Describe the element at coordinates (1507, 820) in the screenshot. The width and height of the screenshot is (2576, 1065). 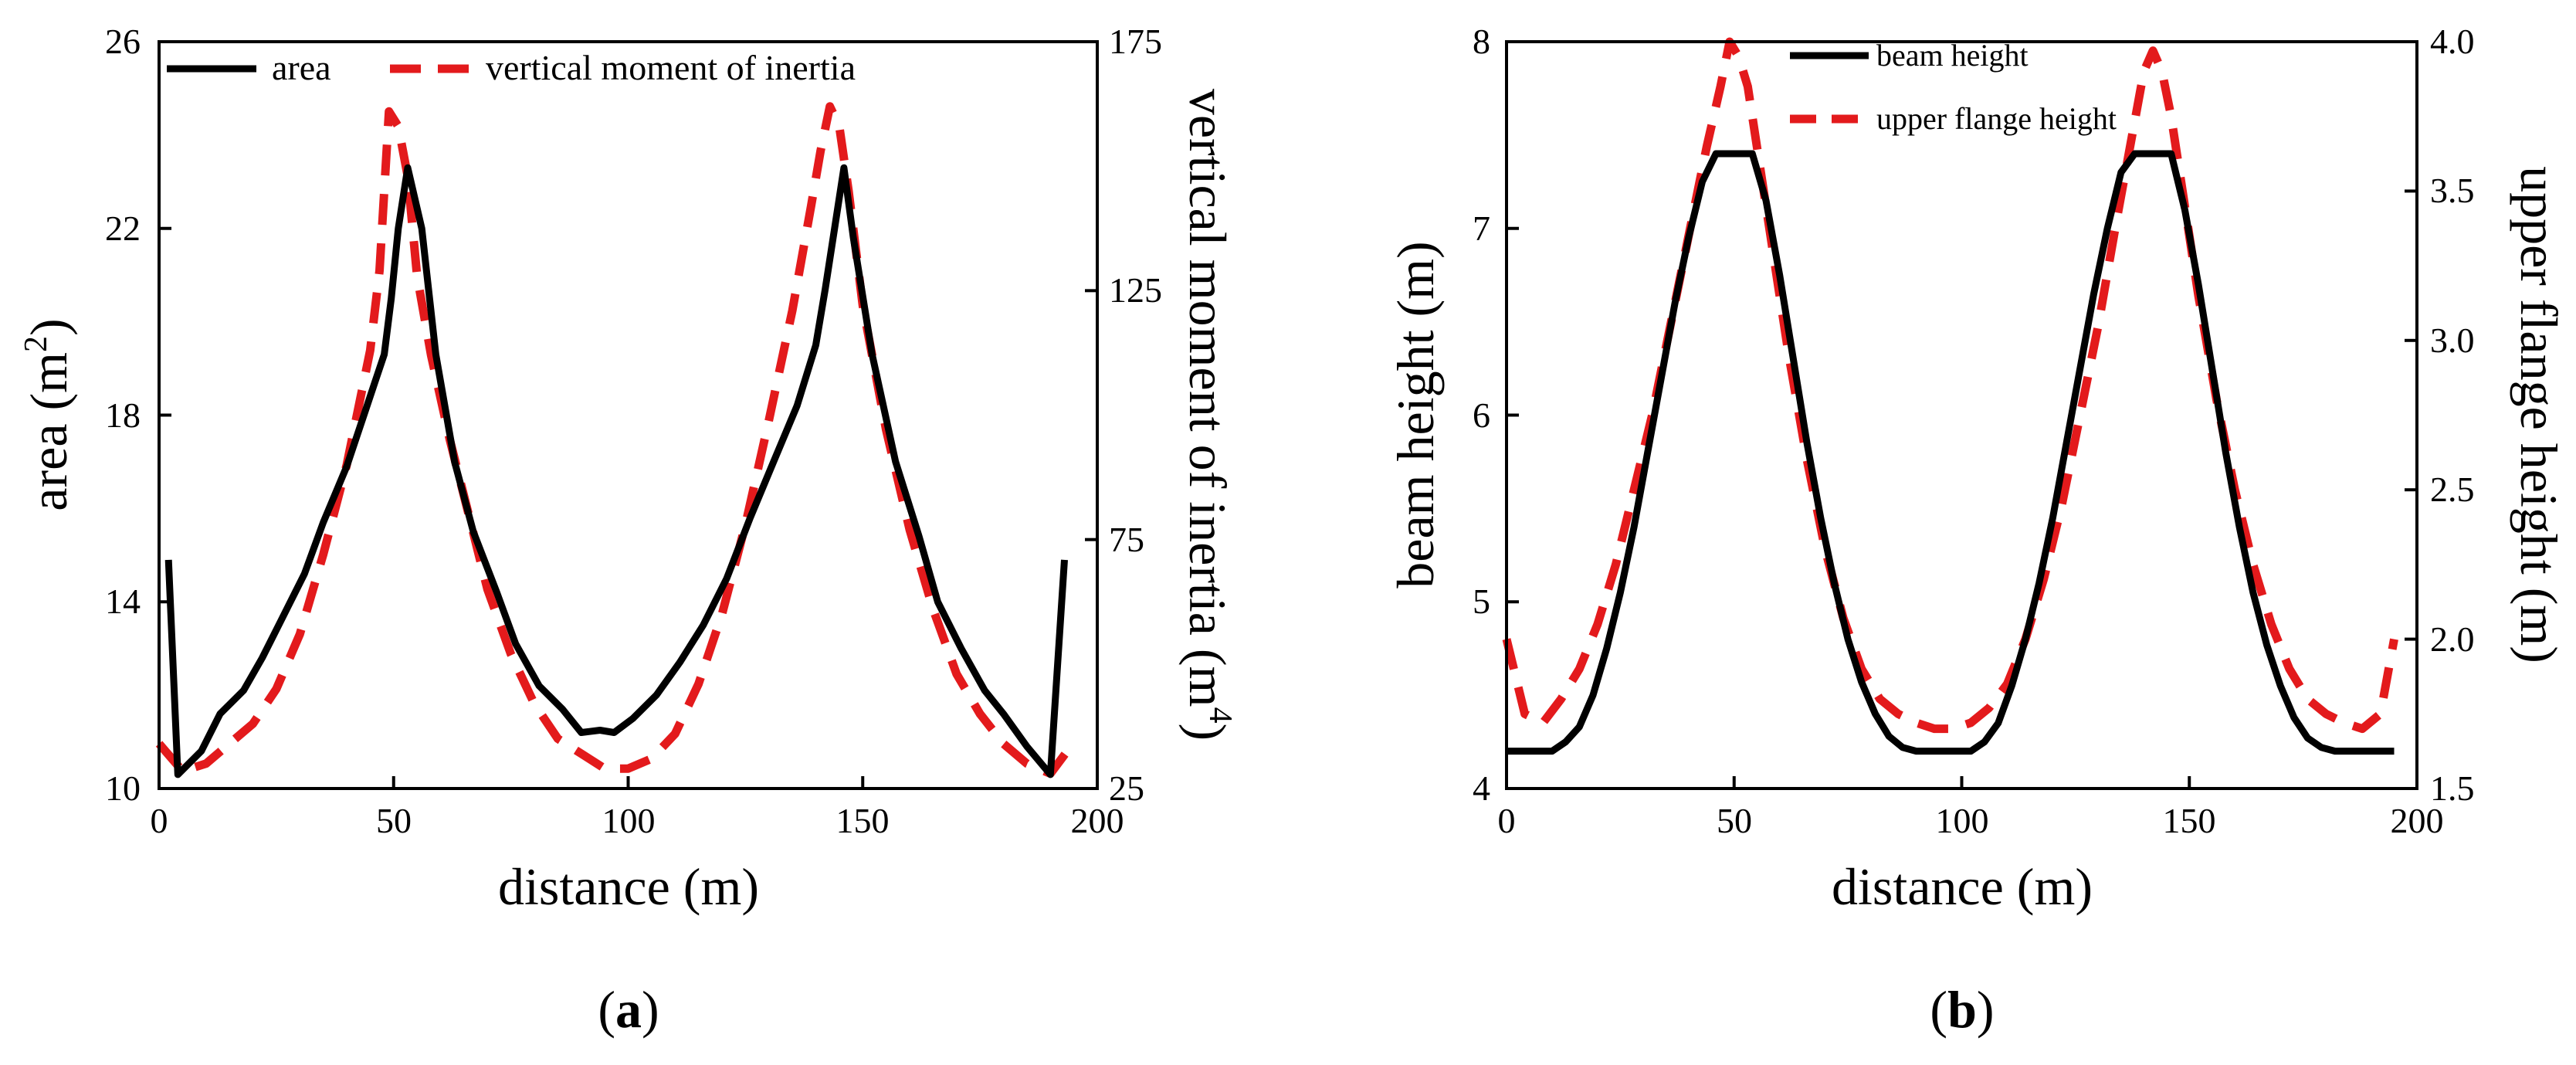
I see `panel-b-xtick-label: 0` at that location.